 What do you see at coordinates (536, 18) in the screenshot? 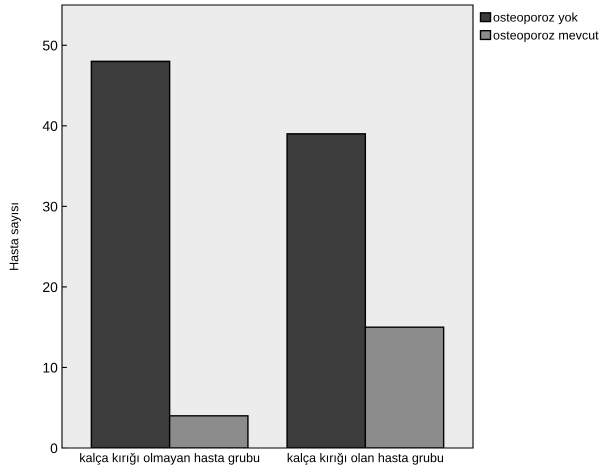
I see `legend-label: osteoporoz yok` at bounding box center [536, 18].